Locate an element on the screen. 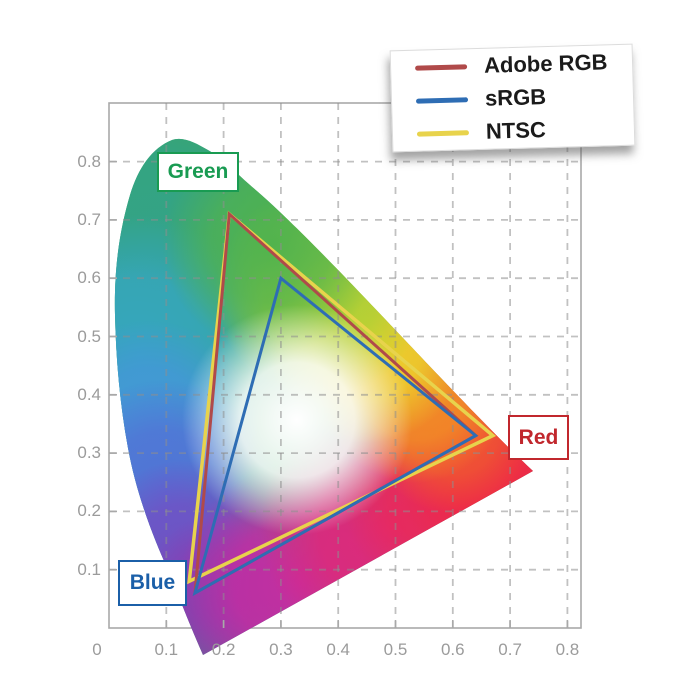  ntsc-line-swatch is located at coordinates (443, 133).